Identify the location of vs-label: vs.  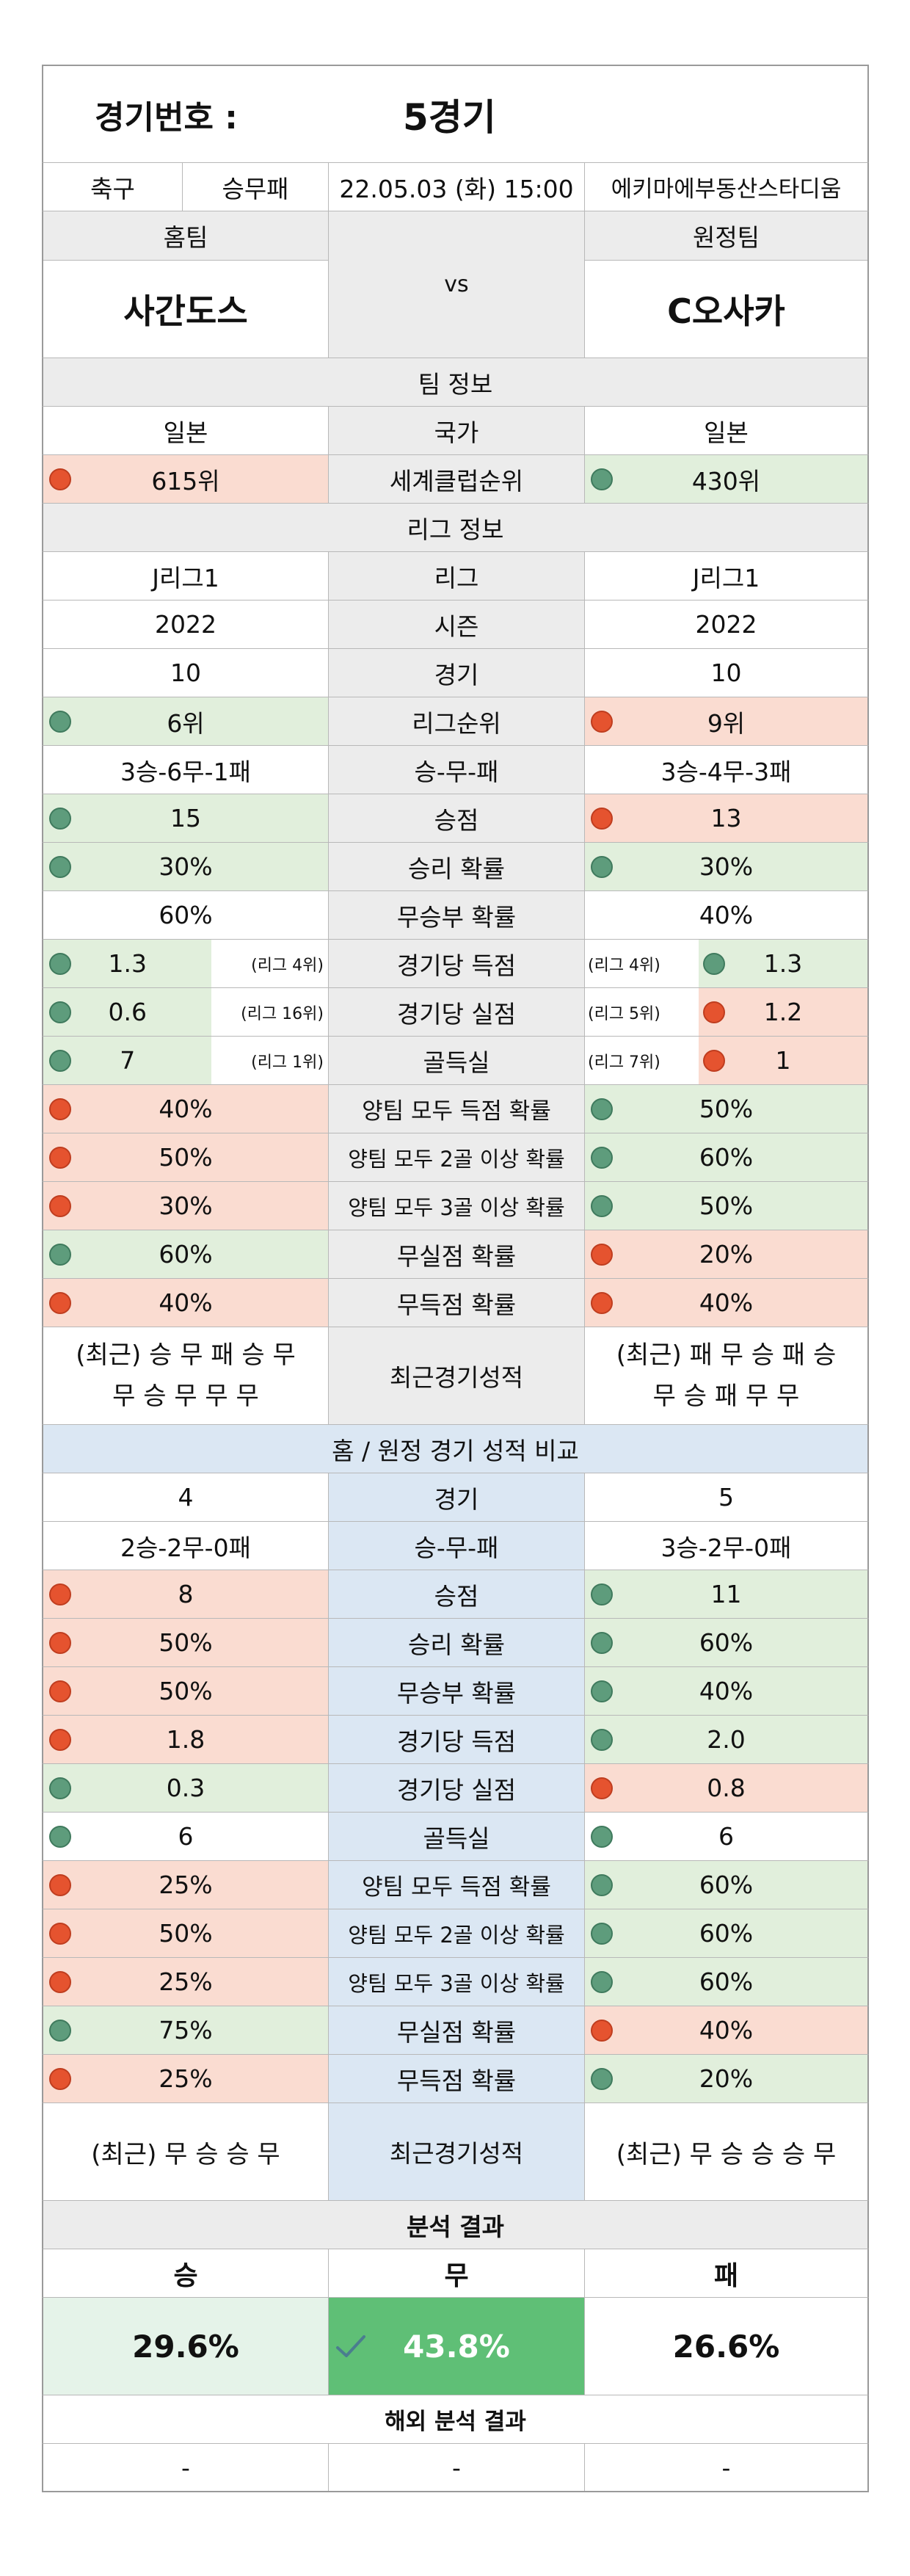
(457, 284).